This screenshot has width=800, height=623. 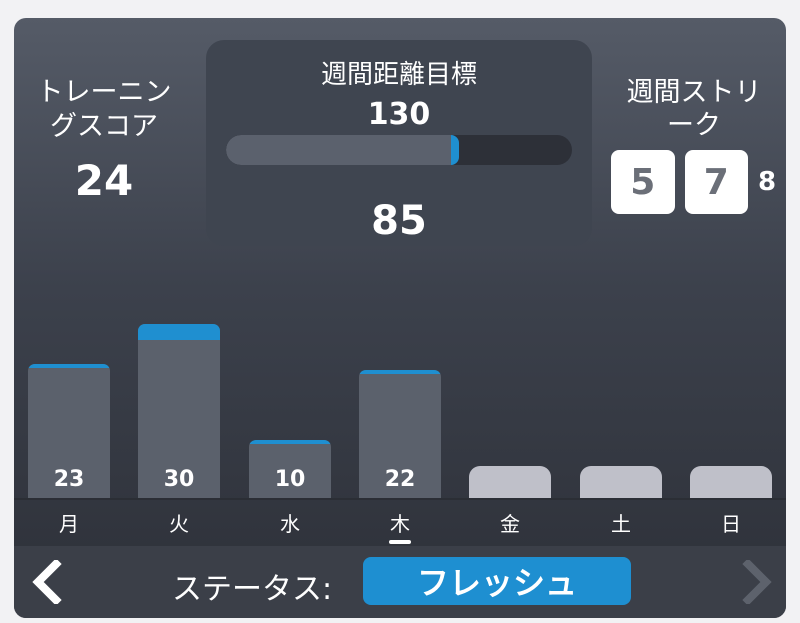 I want to click on training-score: トレーニングスコア 24, so click(x=104, y=140).